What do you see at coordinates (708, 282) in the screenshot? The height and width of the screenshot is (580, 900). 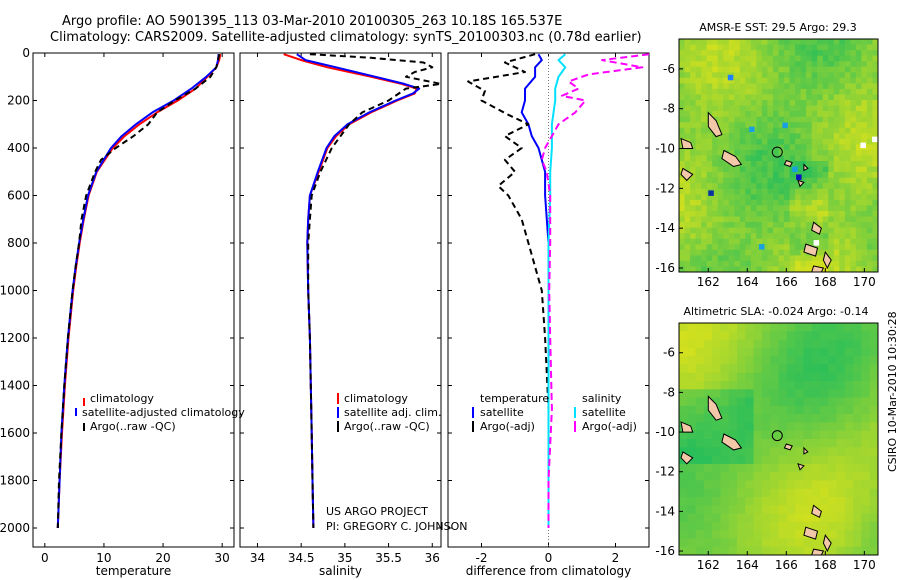 I see `map-x-tick-label: 162` at bounding box center [708, 282].